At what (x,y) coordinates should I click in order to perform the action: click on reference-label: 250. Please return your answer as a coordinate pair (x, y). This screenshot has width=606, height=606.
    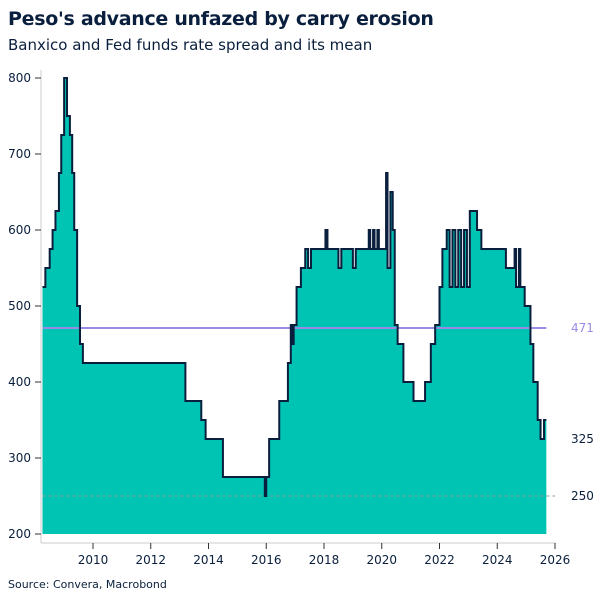
    Looking at the image, I should click on (582, 496).